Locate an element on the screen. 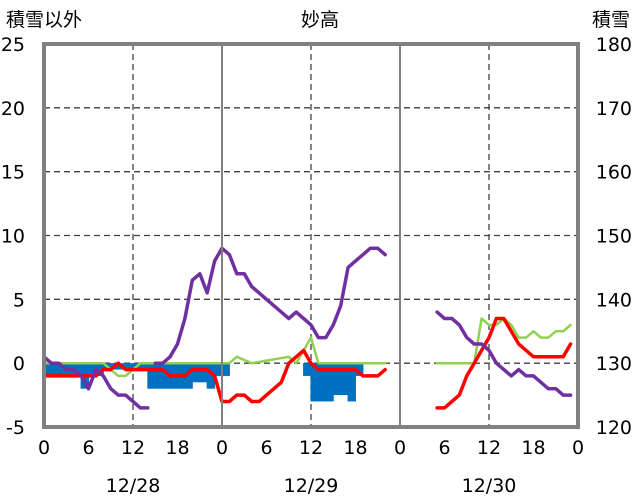 This screenshot has width=636, height=501. right-tick-label: 140 is located at coordinates (614, 300).